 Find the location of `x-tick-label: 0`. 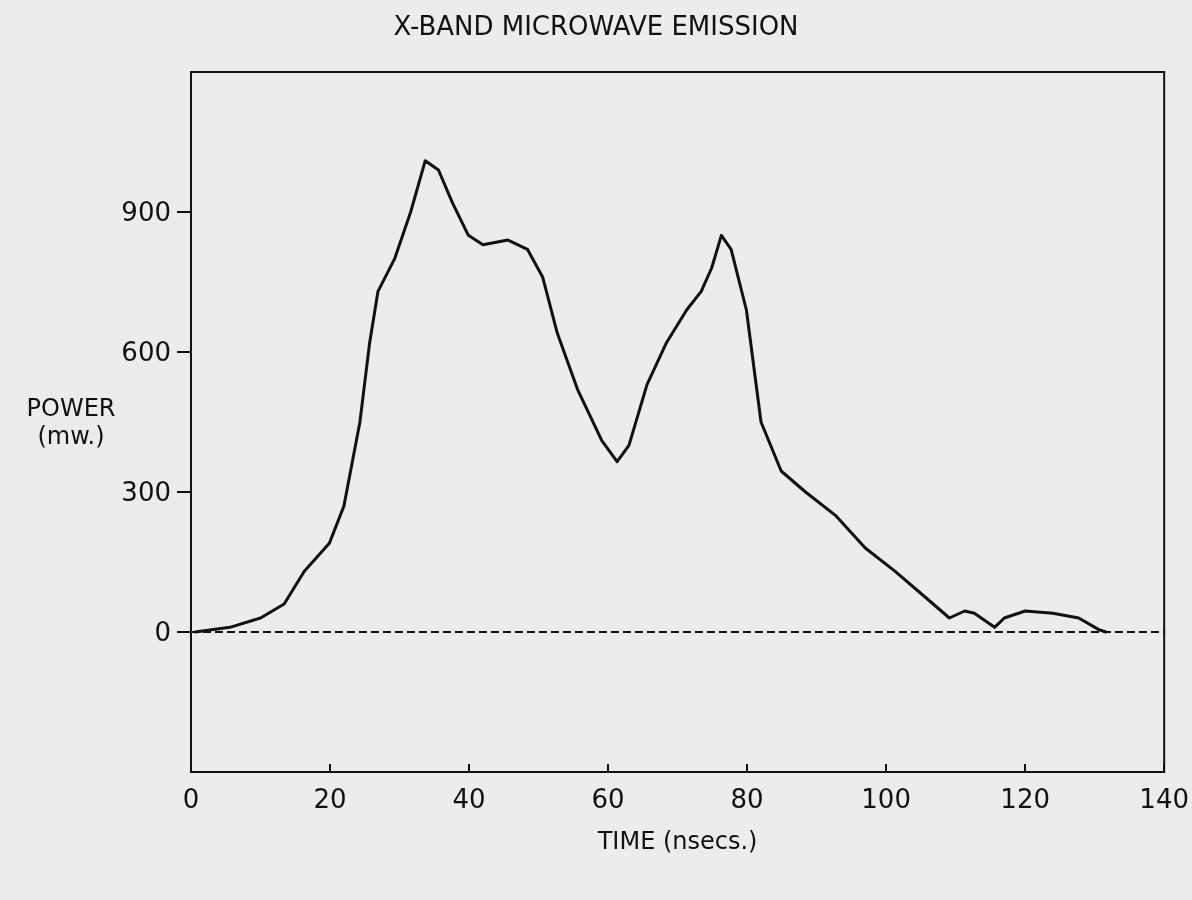

x-tick-label: 0 is located at coordinates (191, 799).